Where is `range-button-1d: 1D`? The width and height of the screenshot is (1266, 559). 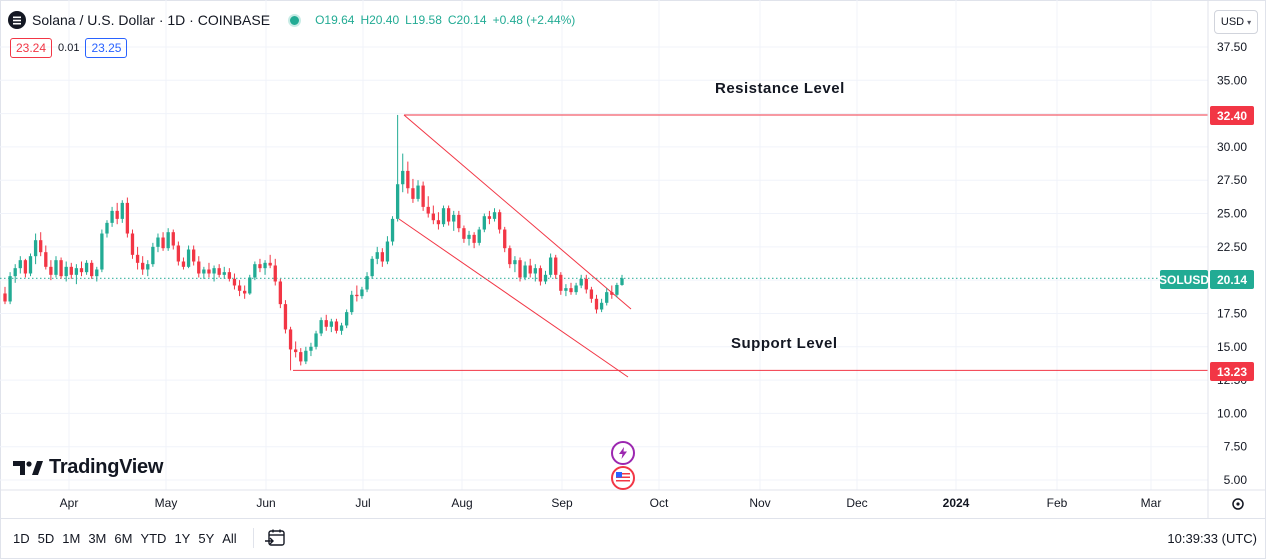
range-button-1d: 1D is located at coordinates (21, 538).